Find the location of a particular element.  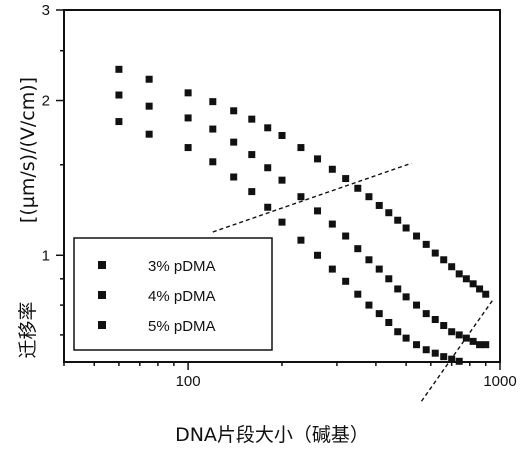

x-tick-label: 100 is located at coordinates (188, 381).